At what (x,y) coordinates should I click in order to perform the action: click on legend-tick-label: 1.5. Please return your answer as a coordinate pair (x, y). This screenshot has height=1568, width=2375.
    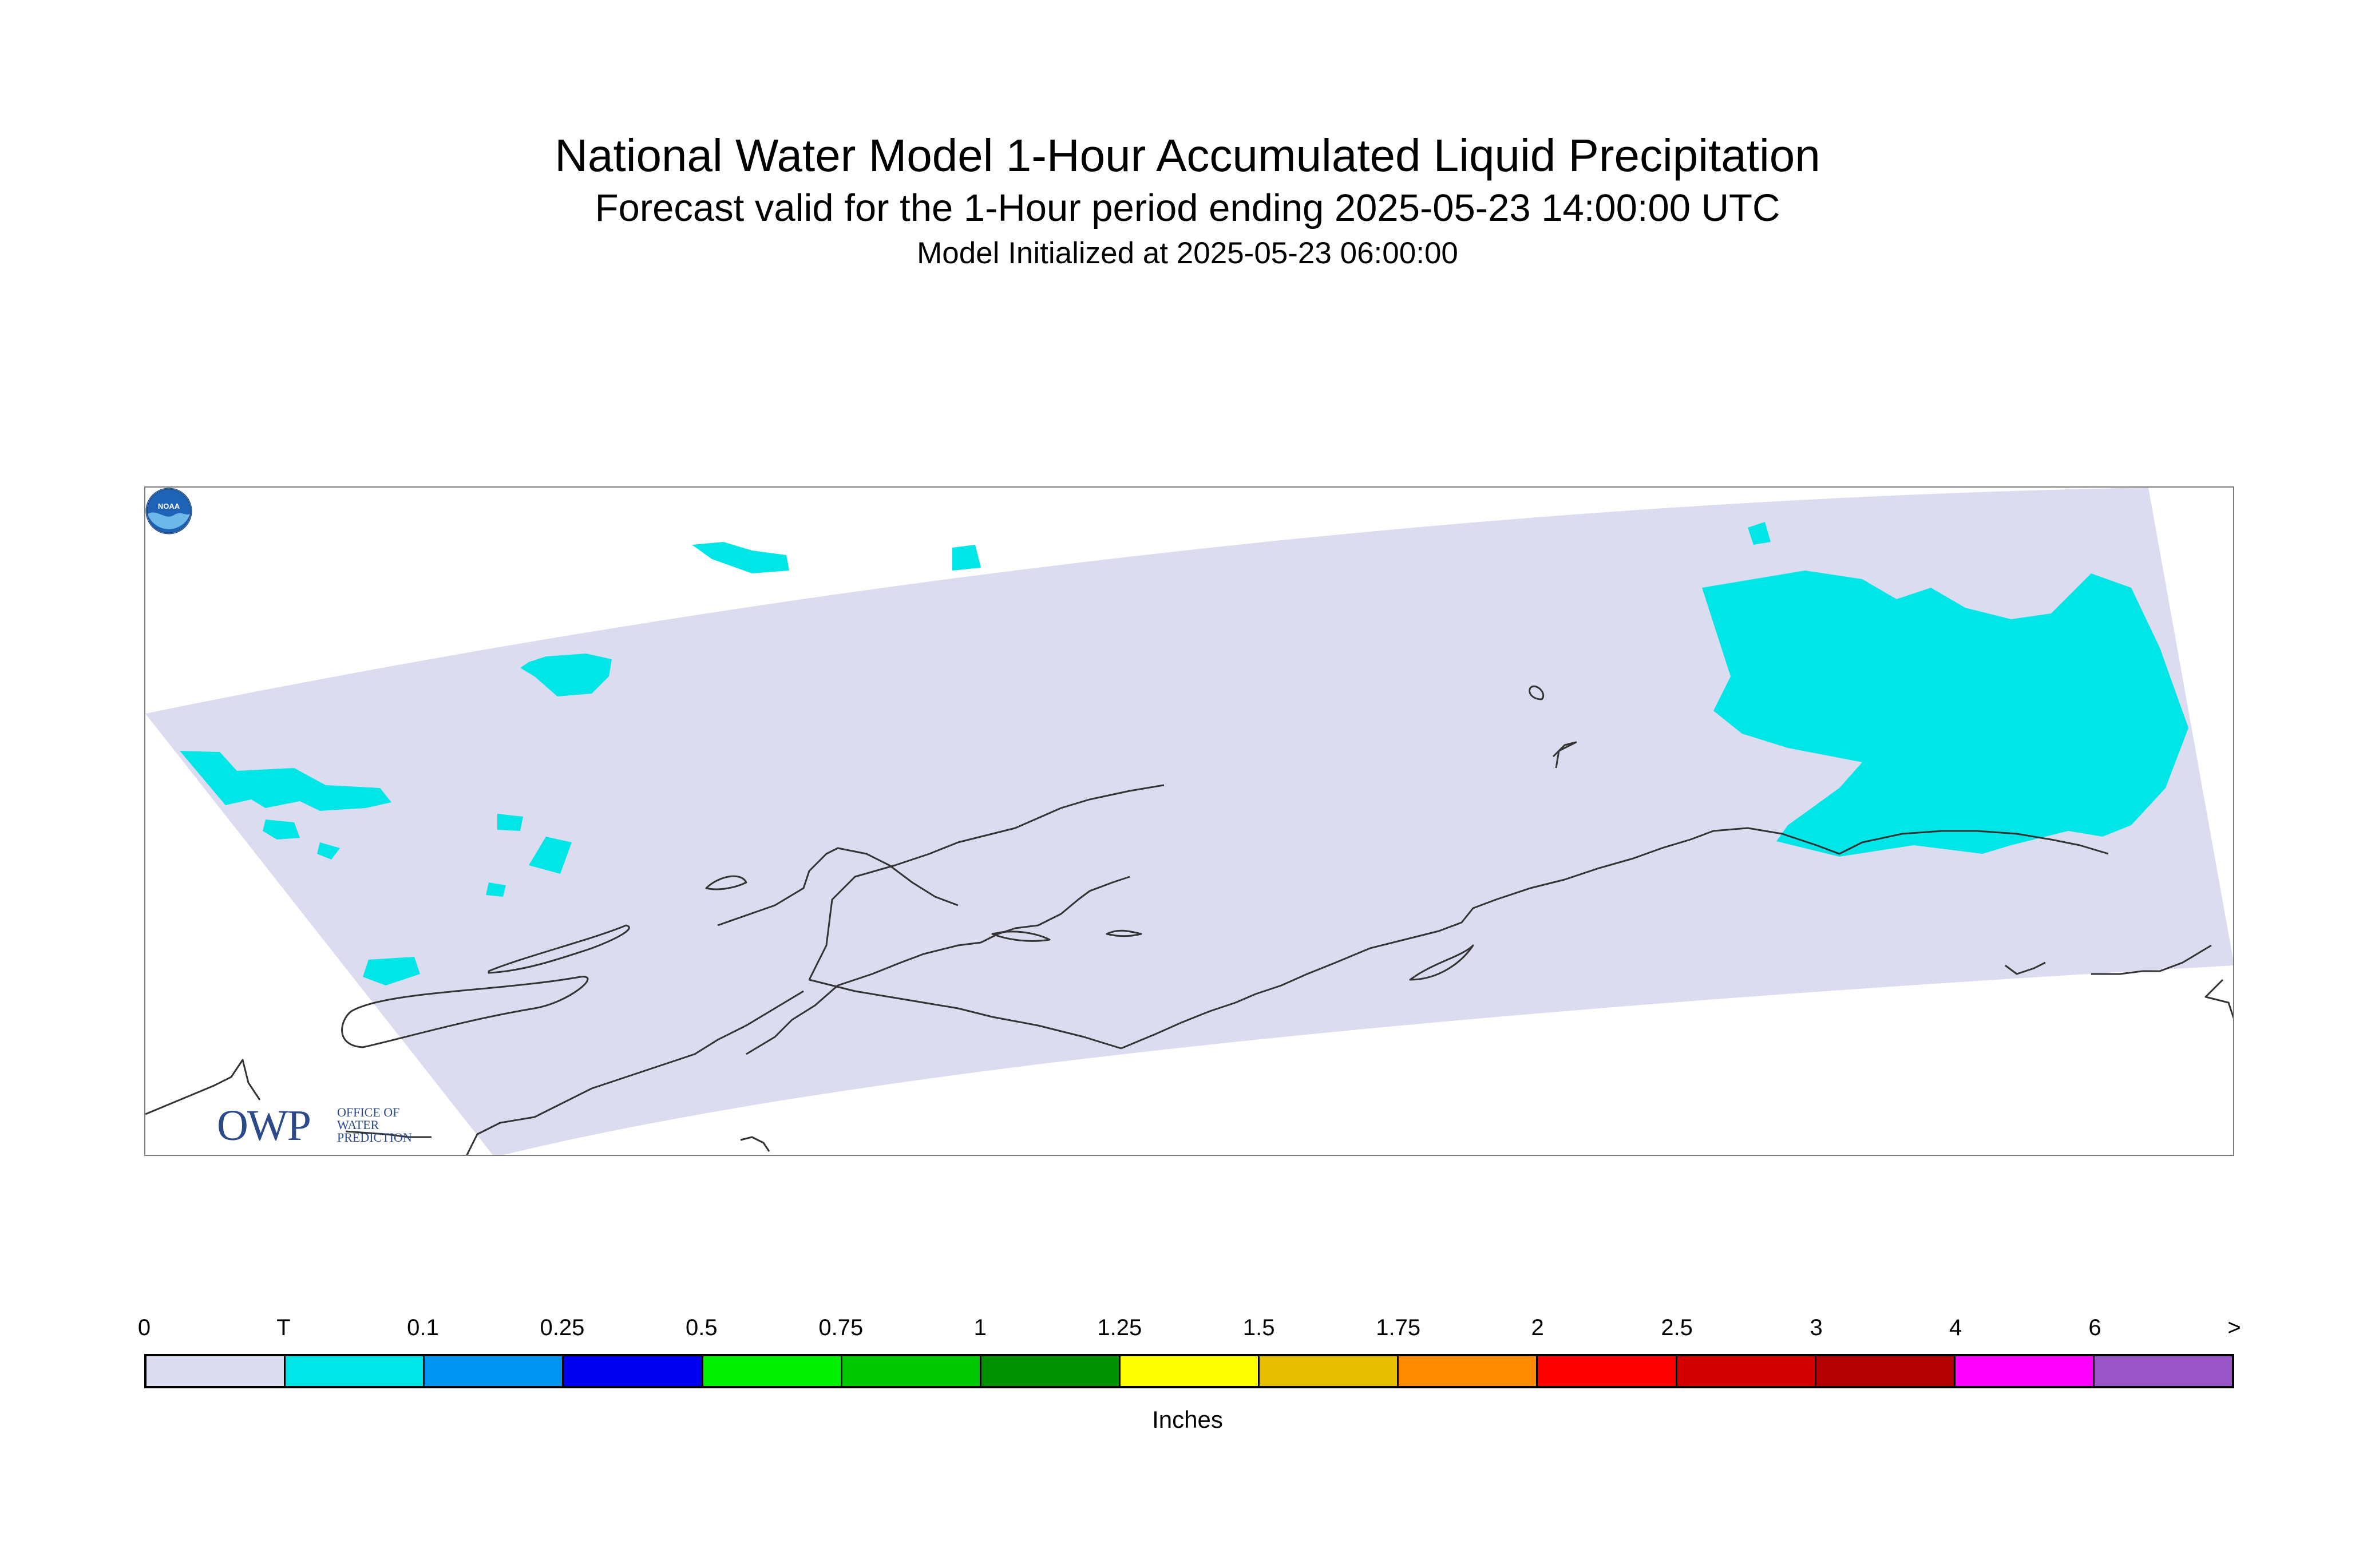
    Looking at the image, I should click on (1258, 1327).